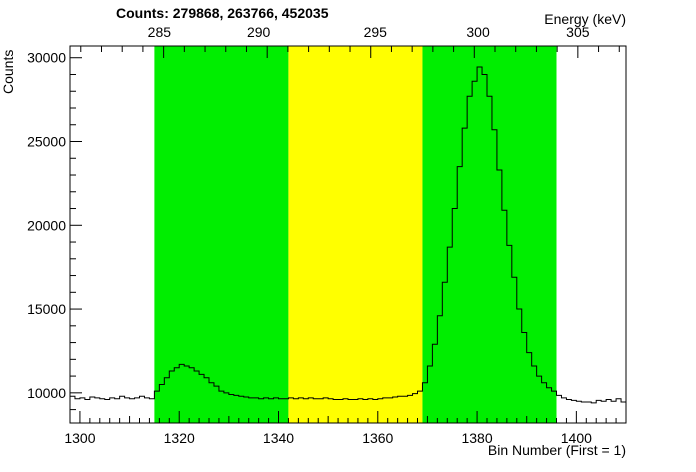 This screenshot has width=696, height=472. Describe the element at coordinates (576, 438) in the screenshot. I see `x-tick-label: 1400` at that location.